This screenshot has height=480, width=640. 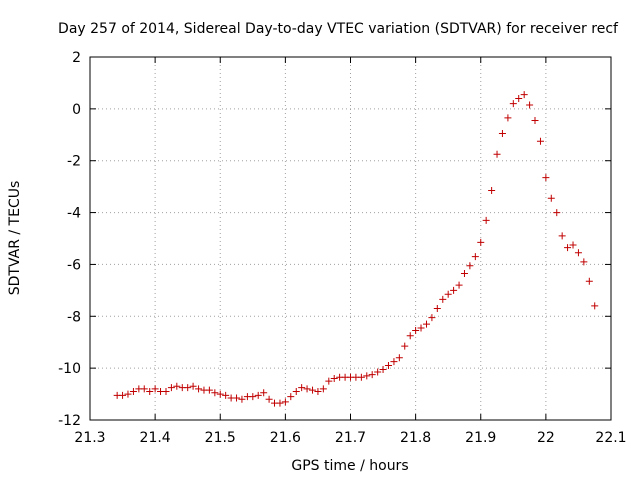 I want to click on x-tick-label: 21.9, so click(x=480, y=438).